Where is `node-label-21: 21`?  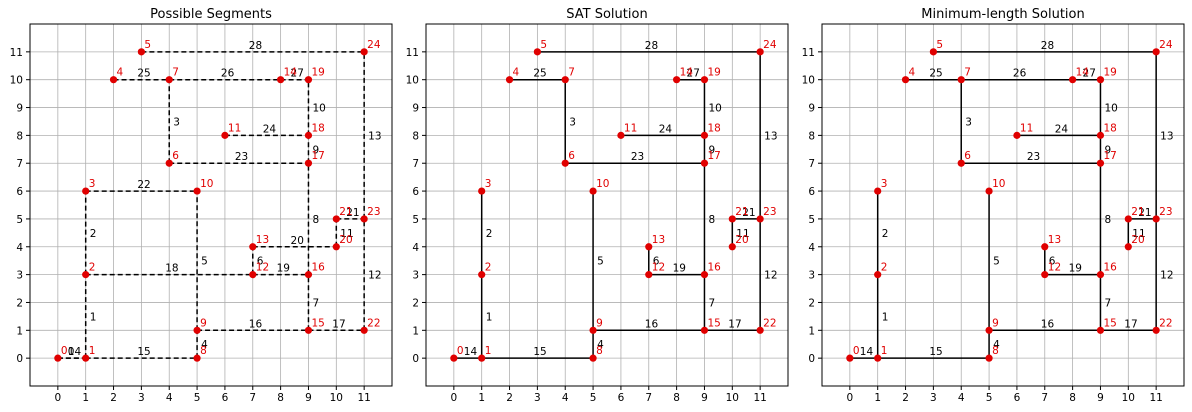
node-label-21: 21 is located at coordinates (345, 212).